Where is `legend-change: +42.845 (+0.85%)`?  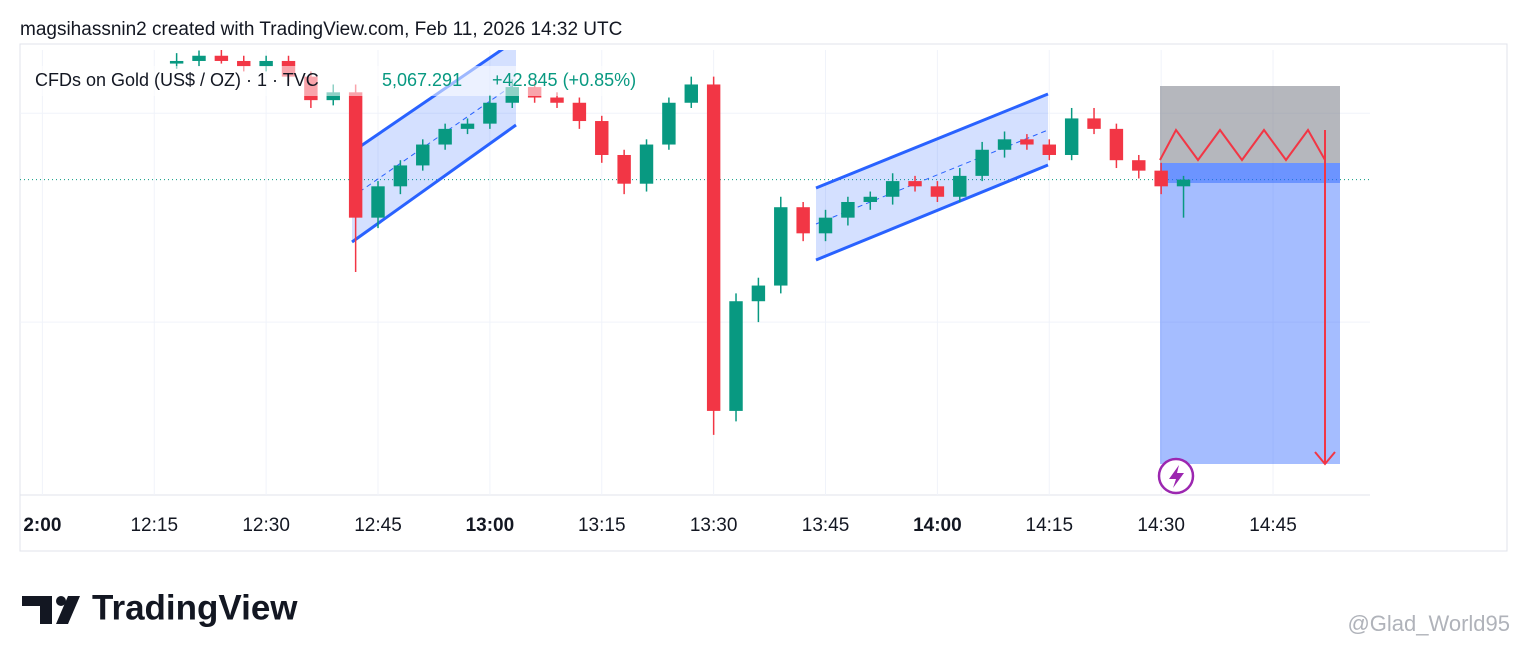 legend-change: +42.845 (+0.85%) is located at coordinates (564, 80).